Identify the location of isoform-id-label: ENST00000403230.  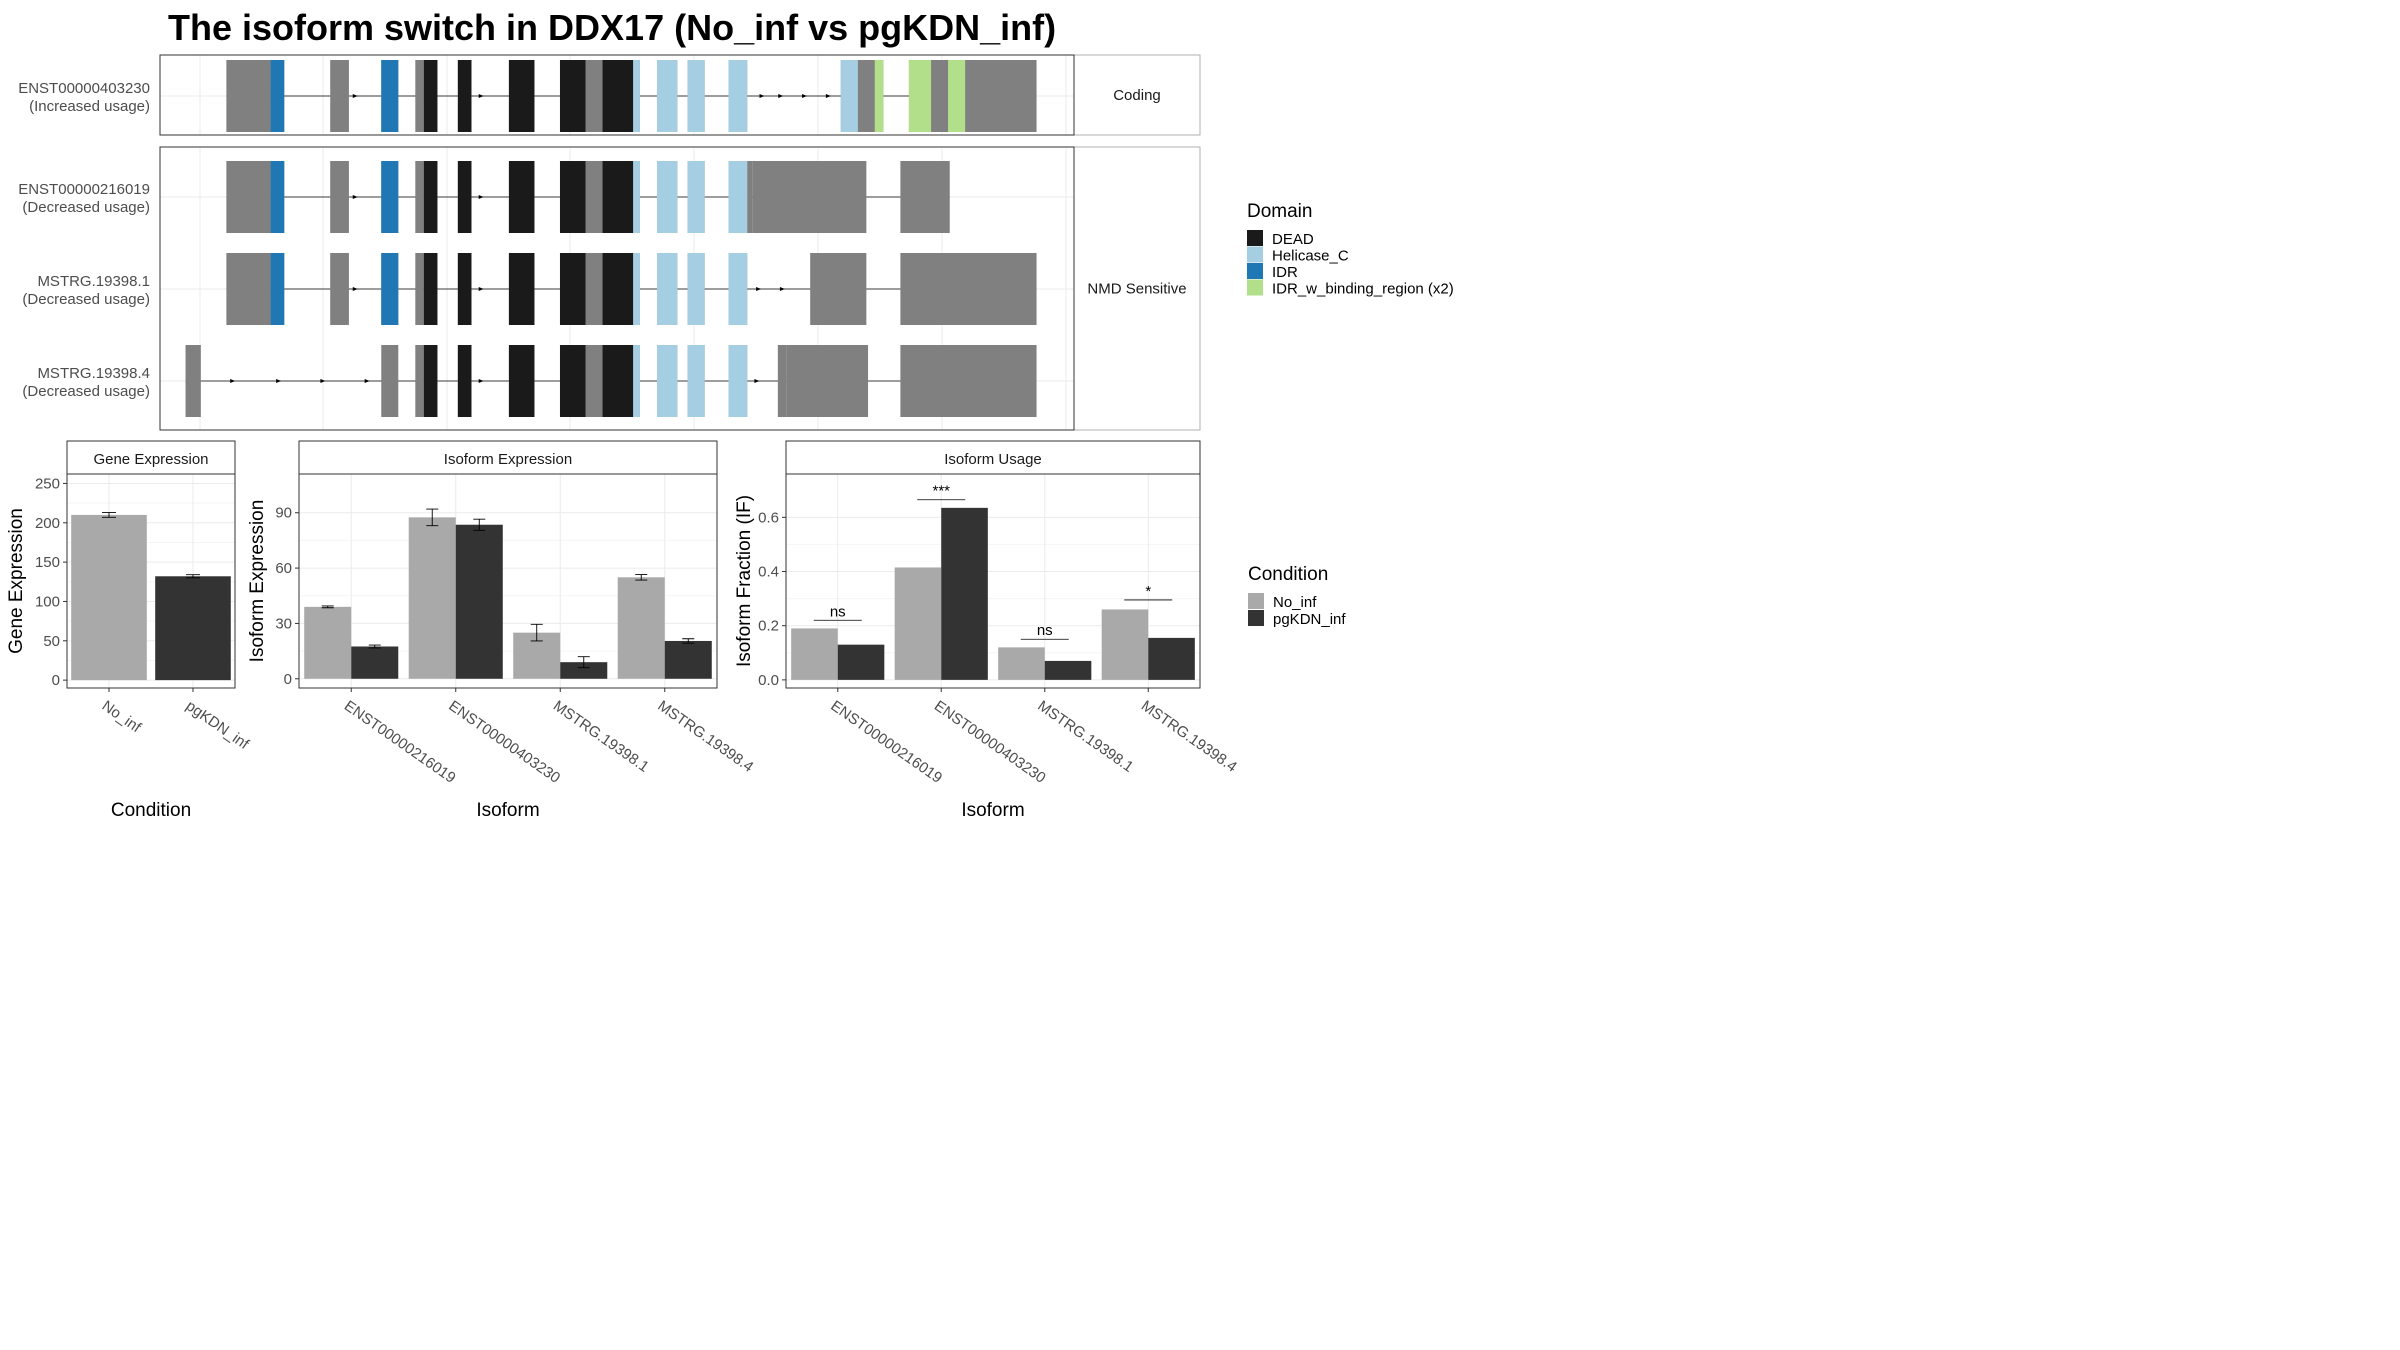
(84, 88).